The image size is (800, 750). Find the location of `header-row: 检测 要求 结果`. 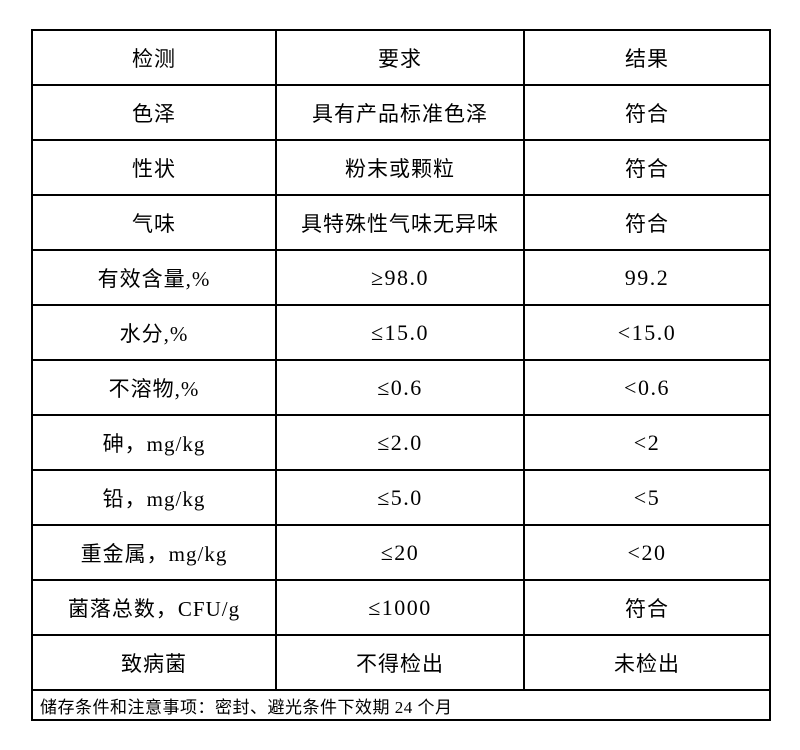

header-row: 检测 要求 结果 is located at coordinates (401, 57).